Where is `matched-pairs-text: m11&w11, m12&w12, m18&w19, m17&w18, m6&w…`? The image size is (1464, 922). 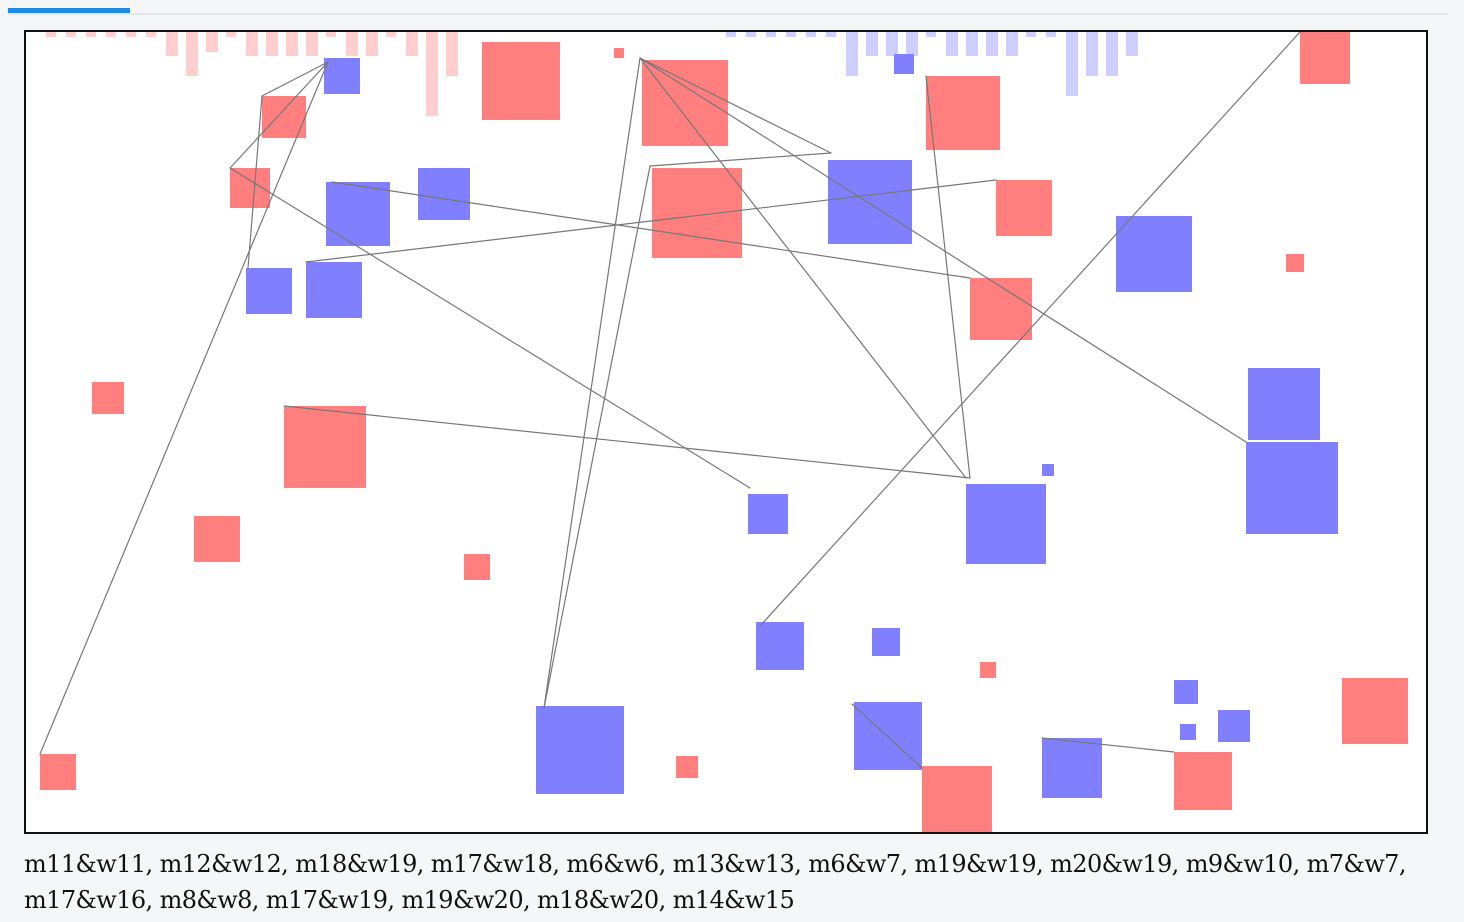 matched-pairs-text: m11&w11, m12&w12, m18&w19, m17&w18, m6&w… is located at coordinates (715, 882).